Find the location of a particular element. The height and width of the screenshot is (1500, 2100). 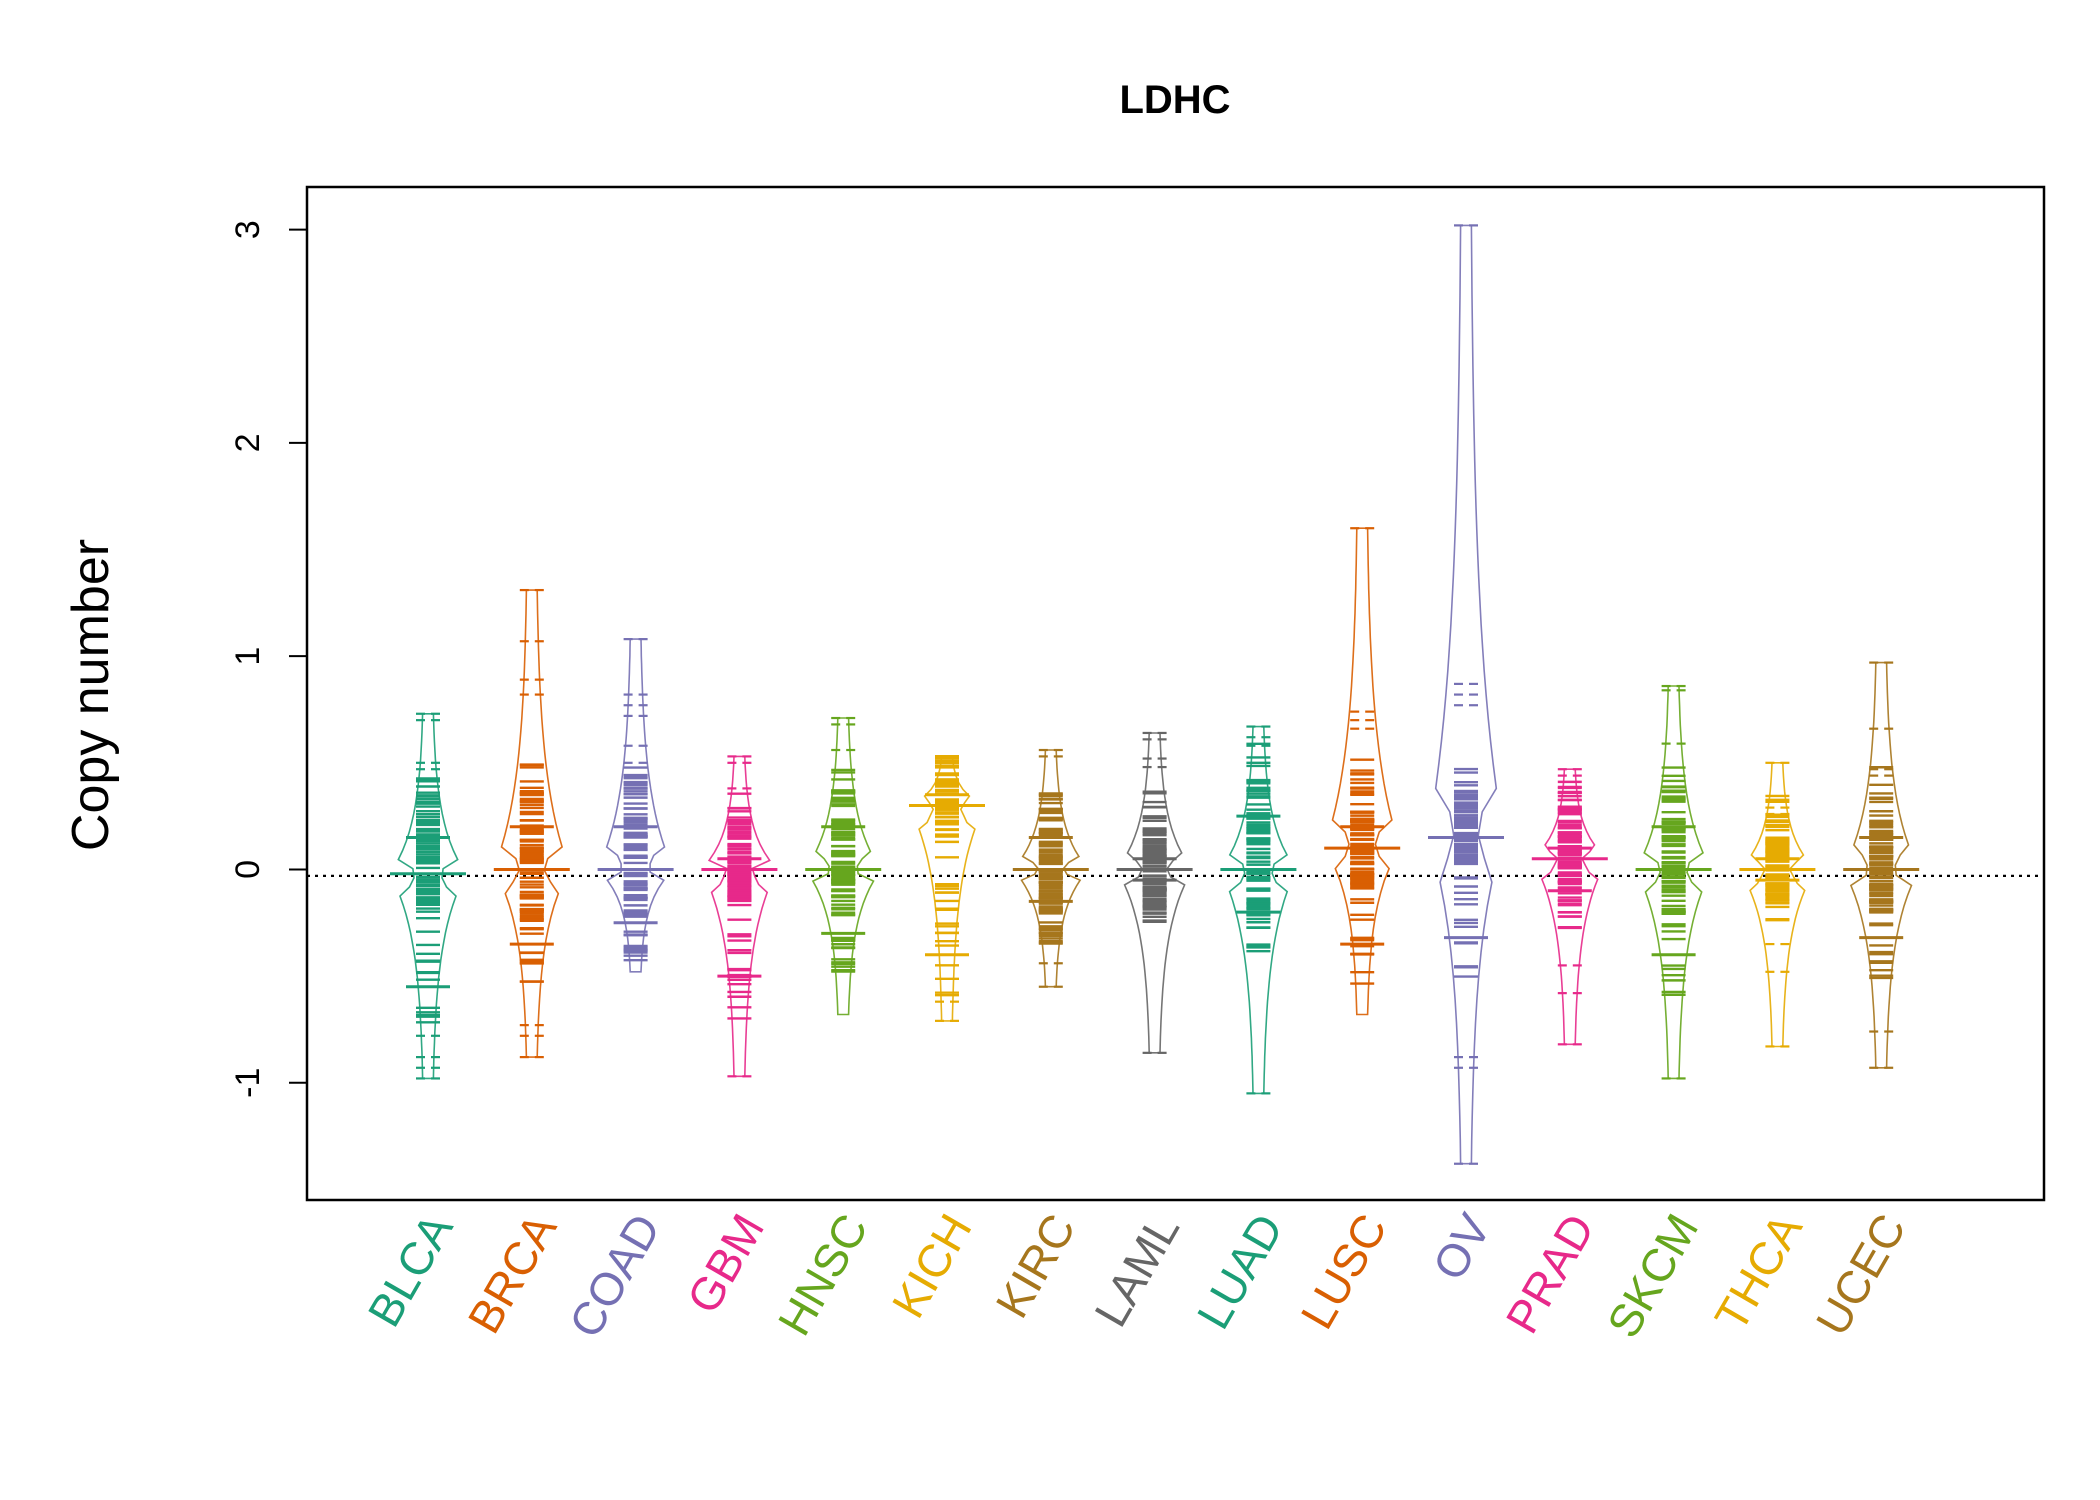

bean-laml is located at coordinates (1154, 892).